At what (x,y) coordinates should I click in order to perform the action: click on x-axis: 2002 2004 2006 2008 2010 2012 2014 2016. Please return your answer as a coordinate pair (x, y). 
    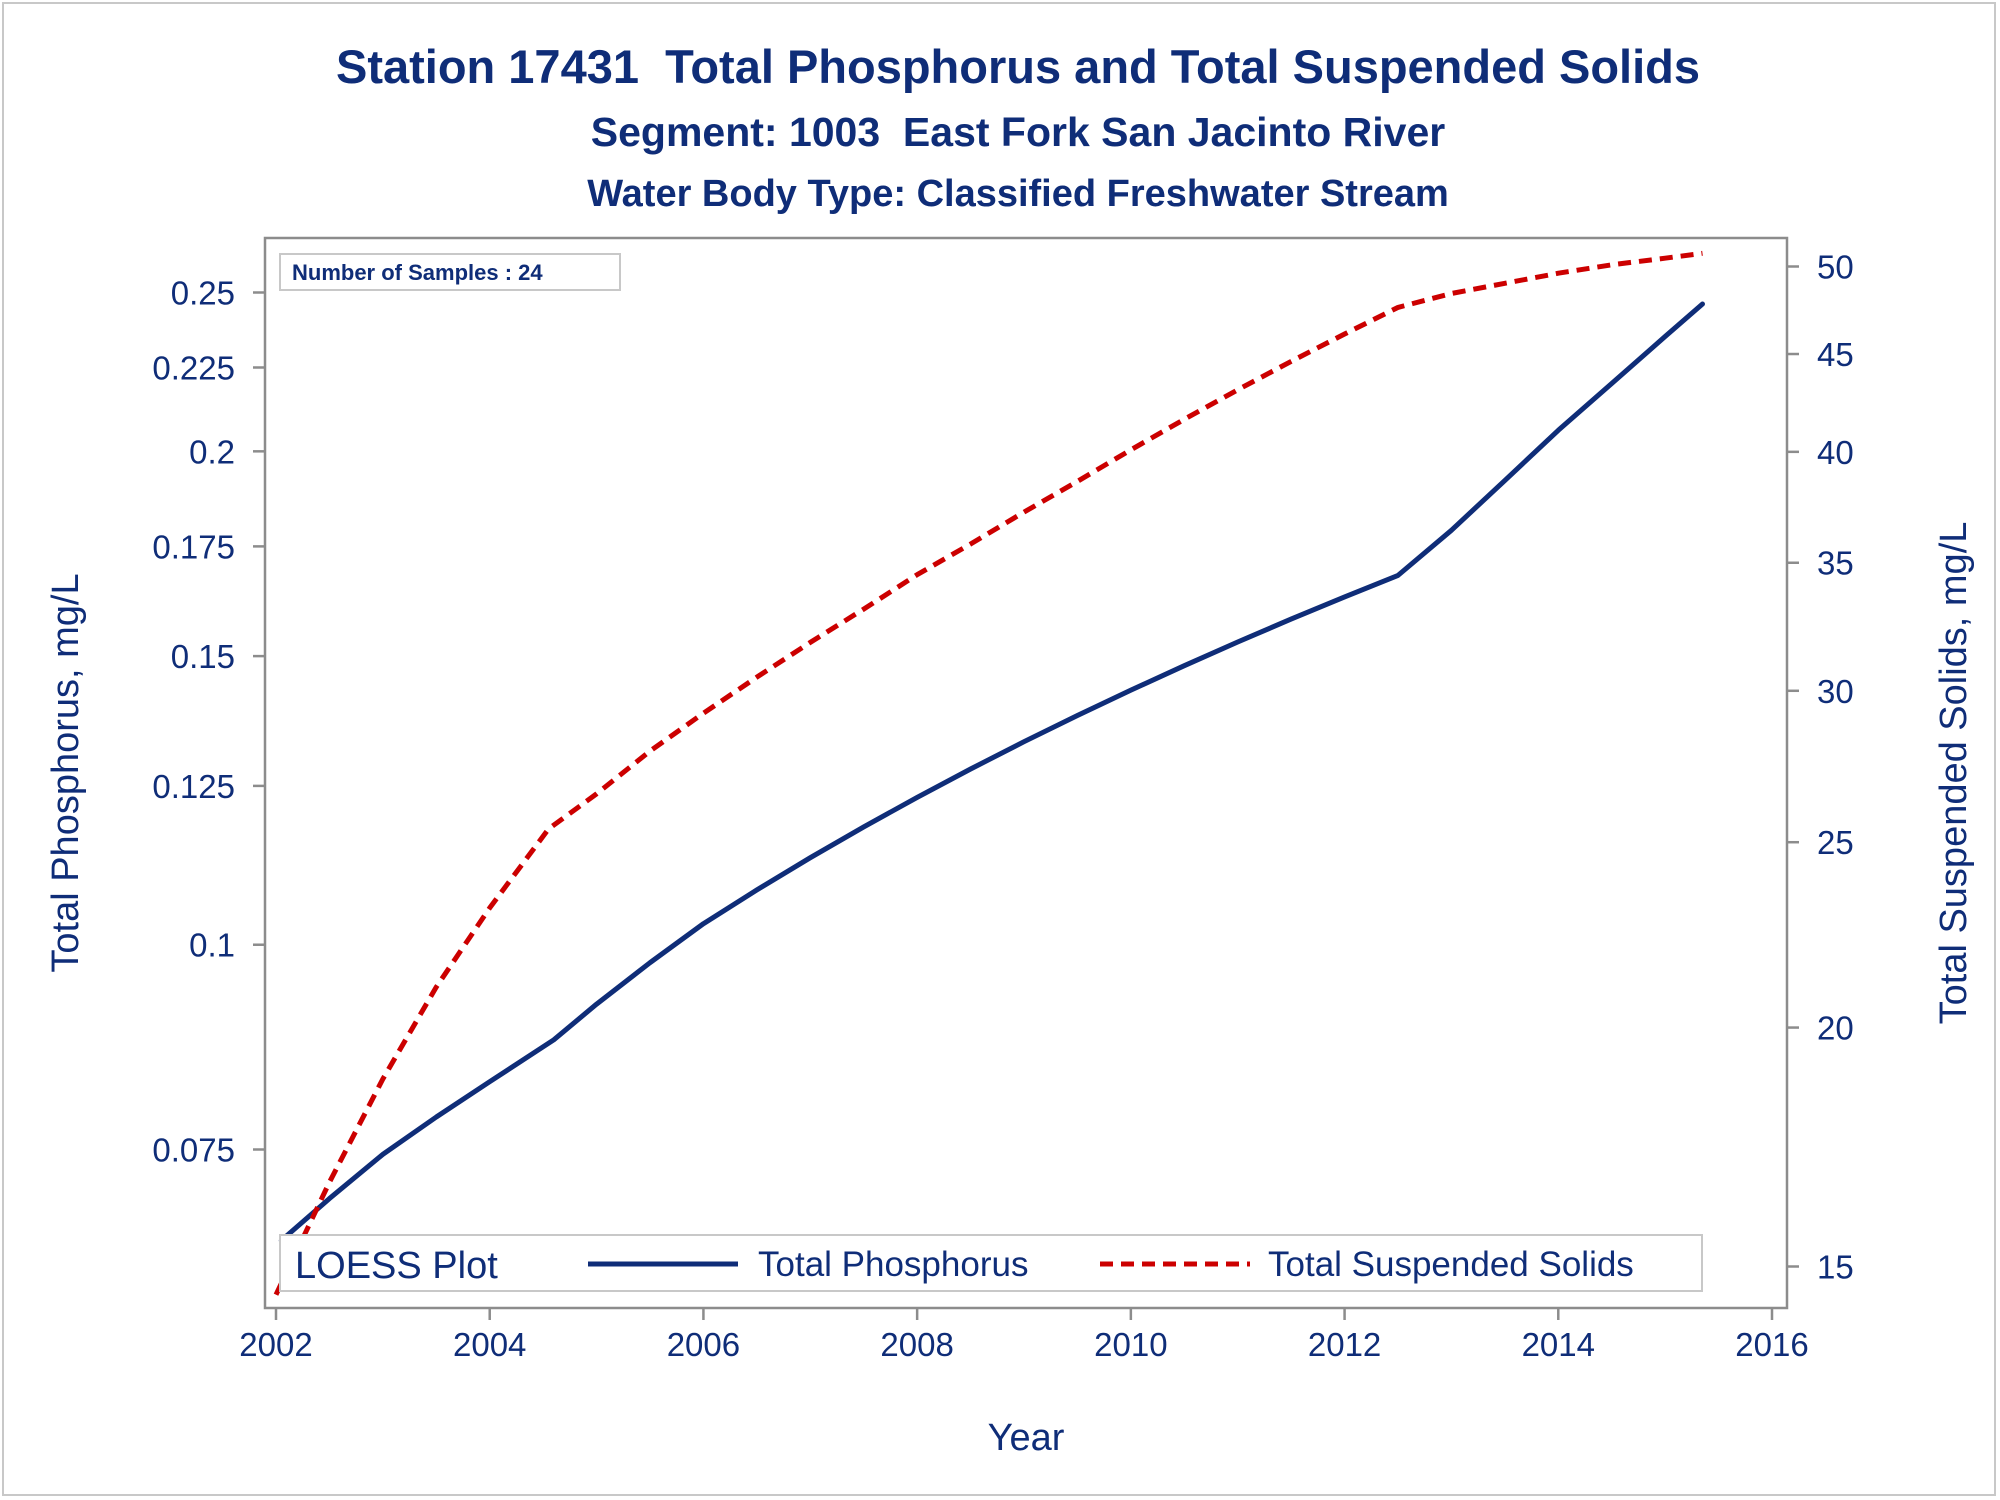
    Looking at the image, I should click on (1024, 1335).